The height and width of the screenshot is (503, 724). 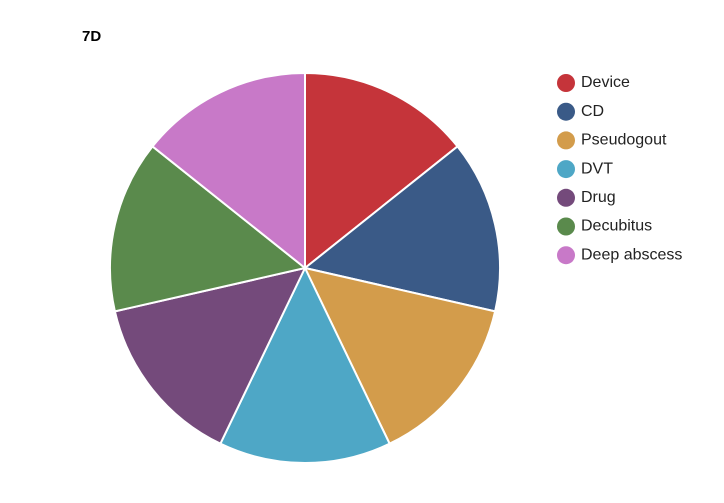 What do you see at coordinates (616, 226) in the screenshot?
I see `legend-label: Decubitus` at bounding box center [616, 226].